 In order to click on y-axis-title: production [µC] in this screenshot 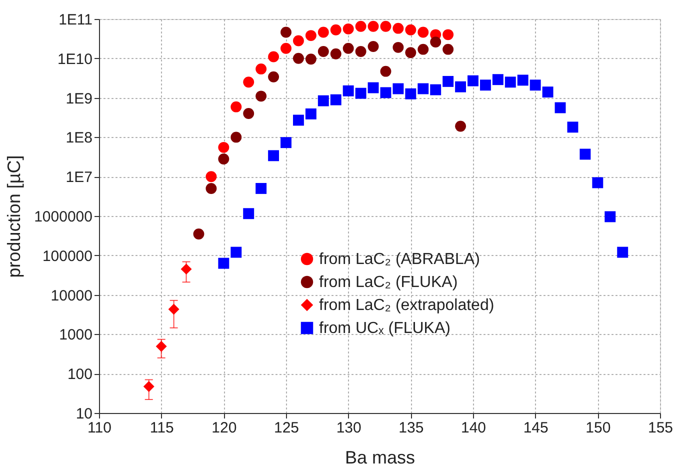, I will do `click(14, 216)`.